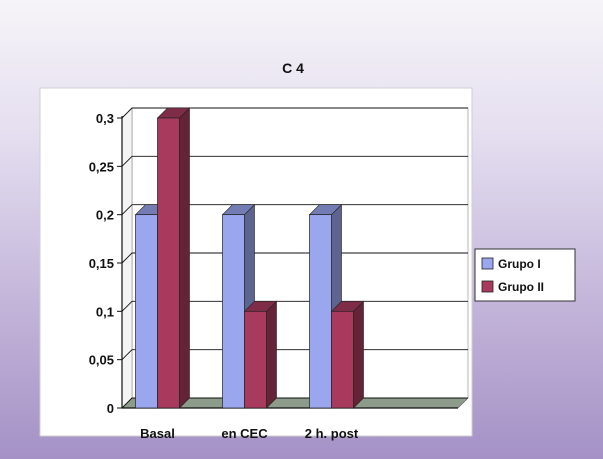 The image size is (603, 459). What do you see at coordinates (521, 287) in the screenshot?
I see `legend-label-grupo-ii: Grupo II` at bounding box center [521, 287].